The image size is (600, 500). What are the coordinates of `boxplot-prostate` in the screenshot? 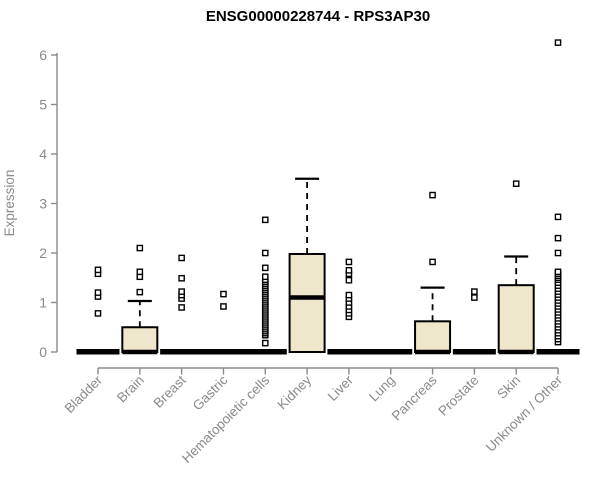 It's located at (474, 321).